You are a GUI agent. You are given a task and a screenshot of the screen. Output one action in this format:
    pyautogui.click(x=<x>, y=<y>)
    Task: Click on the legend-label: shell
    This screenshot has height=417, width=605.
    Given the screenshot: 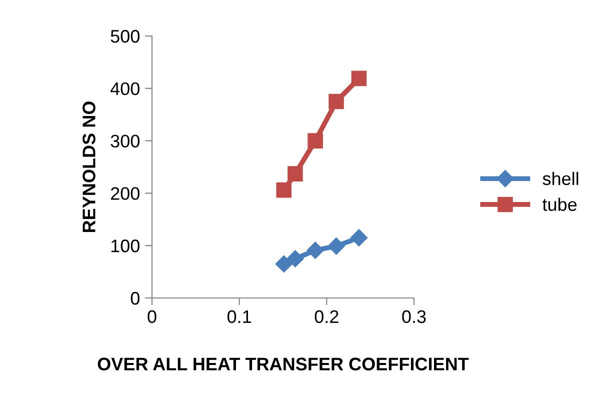 What is the action you would take?
    pyautogui.click(x=560, y=179)
    